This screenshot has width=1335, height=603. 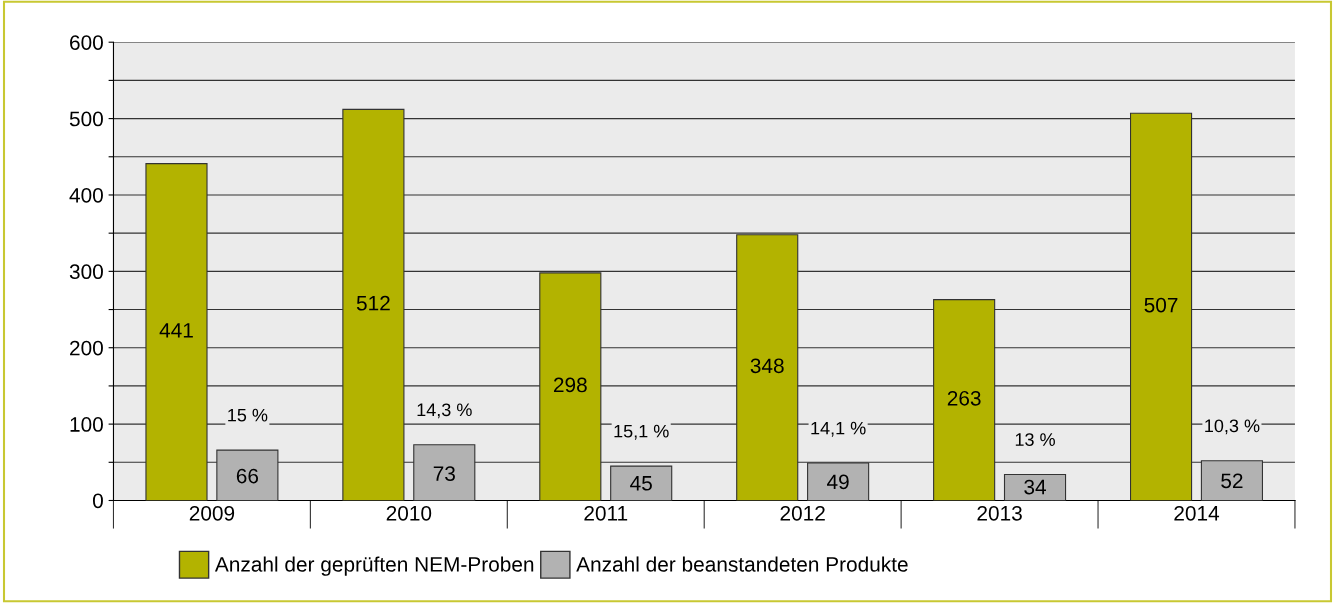 I want to click on annotation: 13 %, so click(x=1035, y=439).